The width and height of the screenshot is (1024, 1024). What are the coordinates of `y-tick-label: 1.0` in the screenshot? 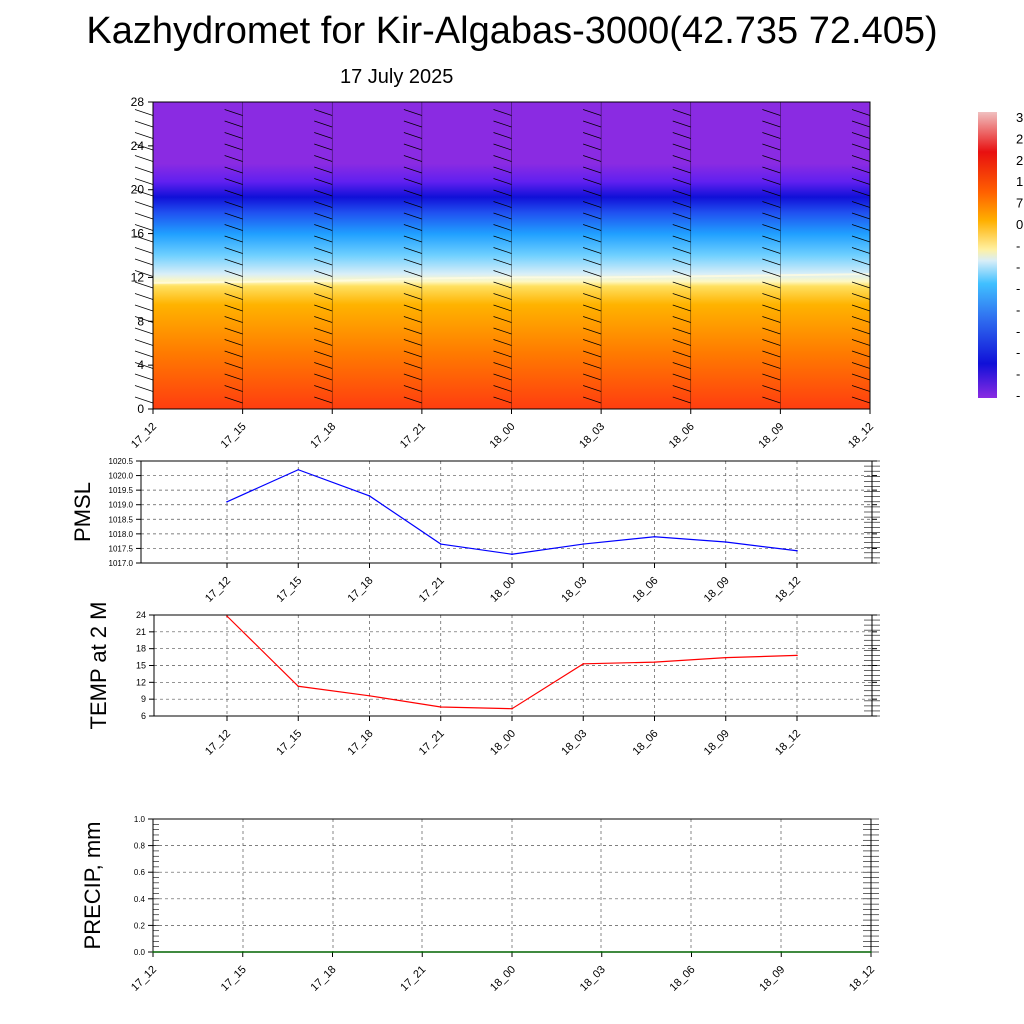 It's located at (140, 819).